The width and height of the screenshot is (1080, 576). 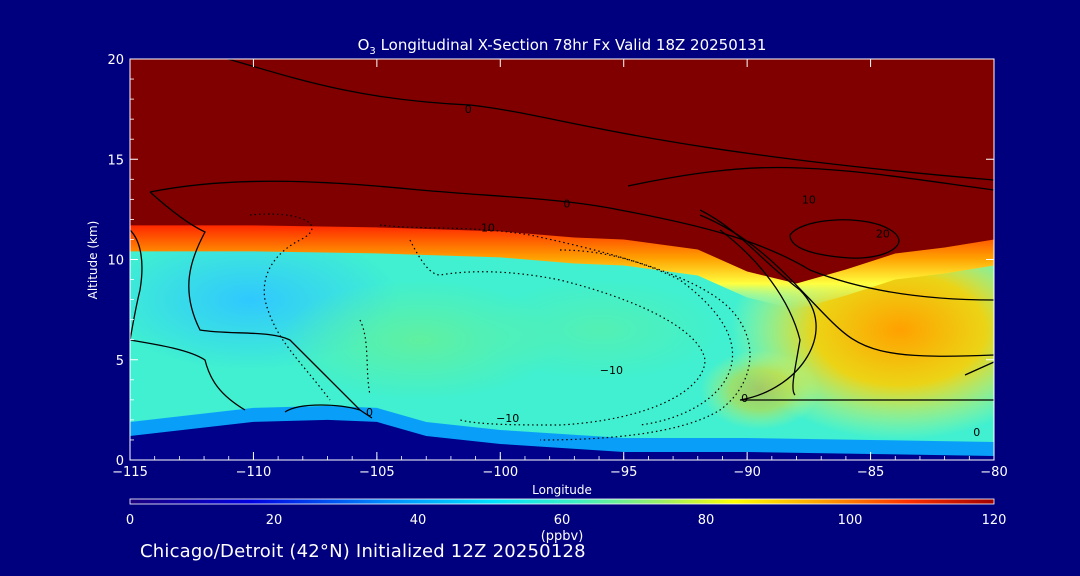 I want to click on colorbar-tick-label: 100, so click(x=850, y=520).